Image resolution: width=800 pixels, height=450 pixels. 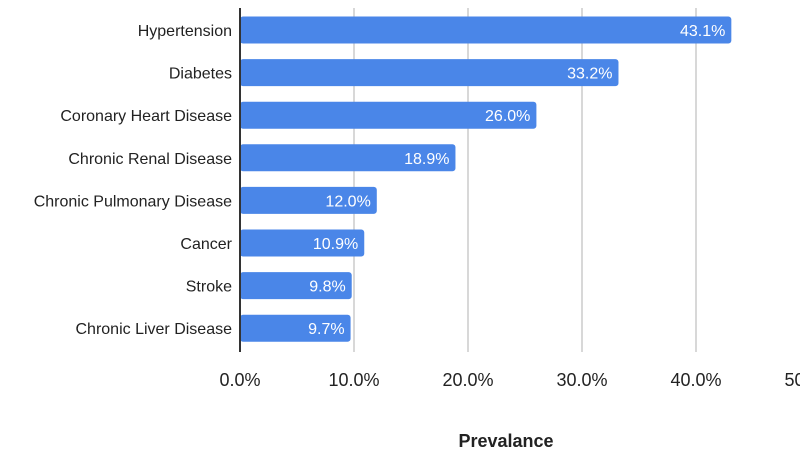 What do you see at coordinates (153, 329) in the screenshot?
I see `category-label: Chronic Liver Disease` at bounding box center [153, 329].